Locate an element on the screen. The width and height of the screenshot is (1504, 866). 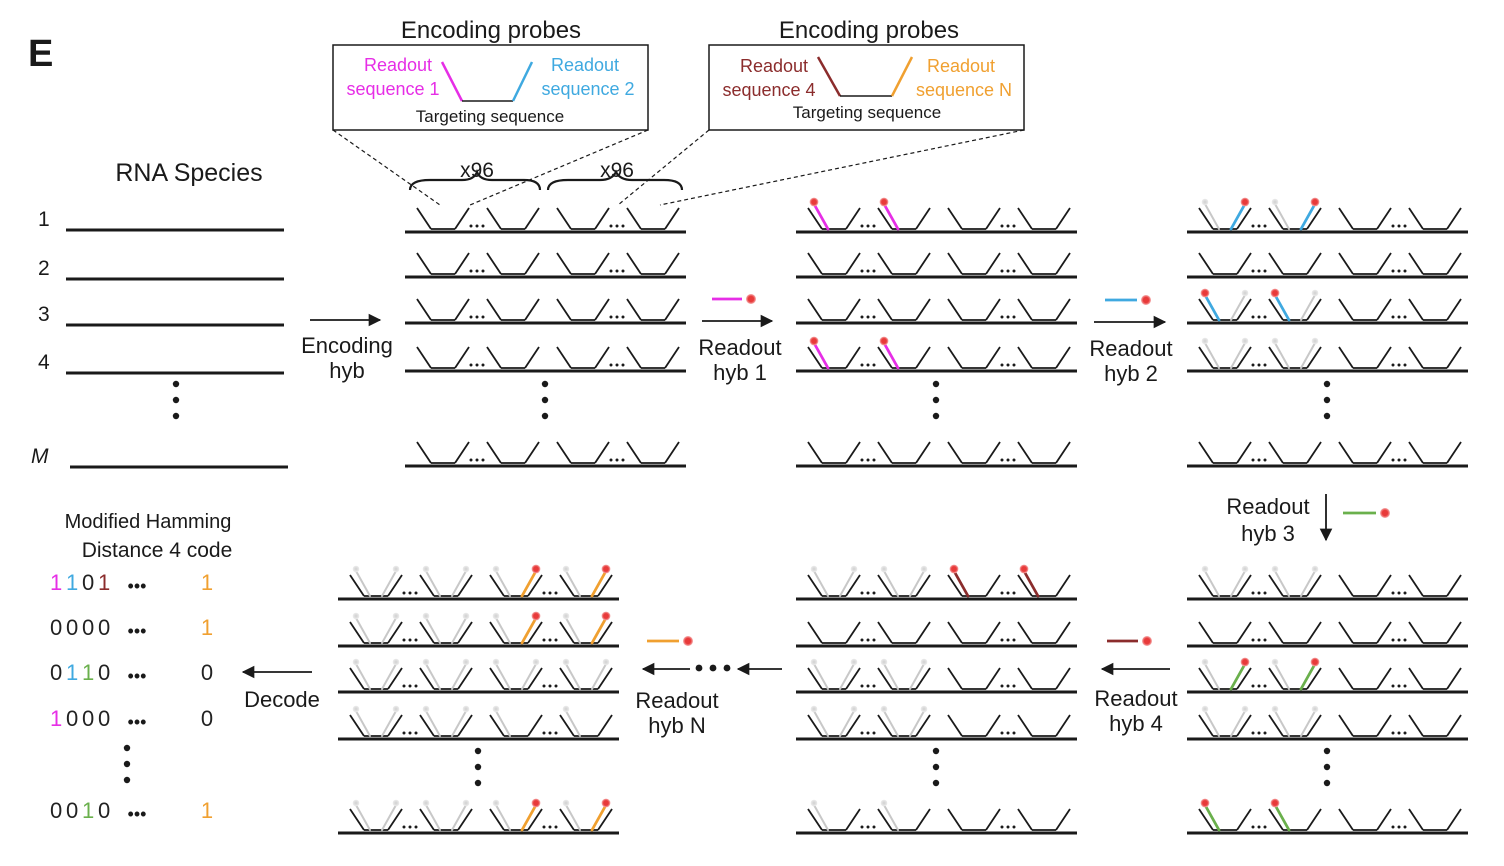
readout-probe-orange is located at coordinates (670, 641).